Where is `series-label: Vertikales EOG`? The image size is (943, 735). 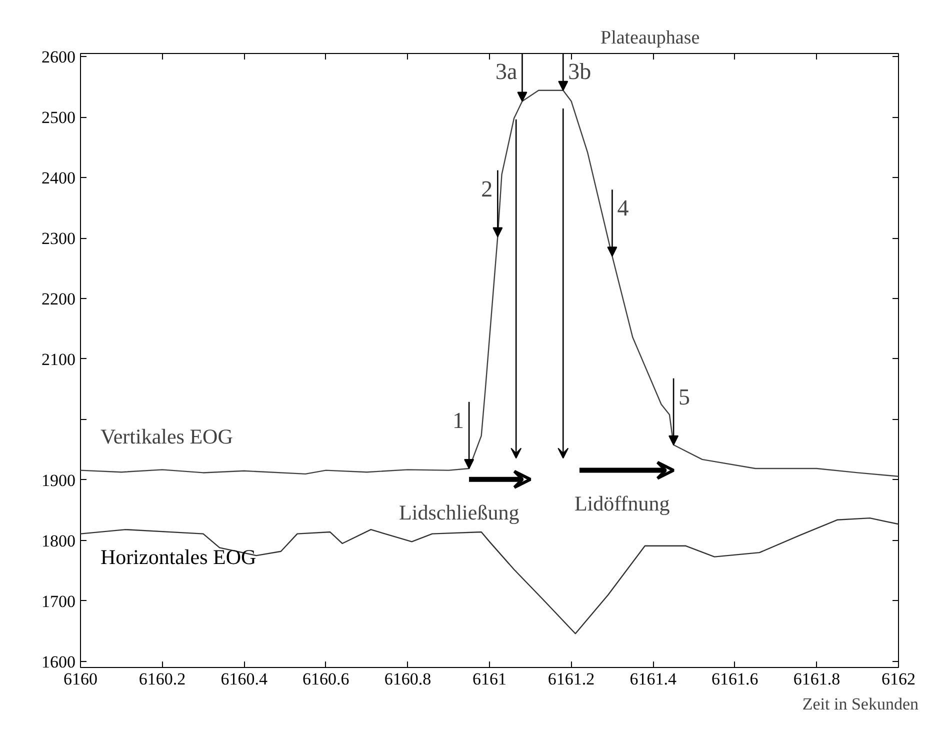
series-label: Vertikales EOG is located at coordinates (166, 436).